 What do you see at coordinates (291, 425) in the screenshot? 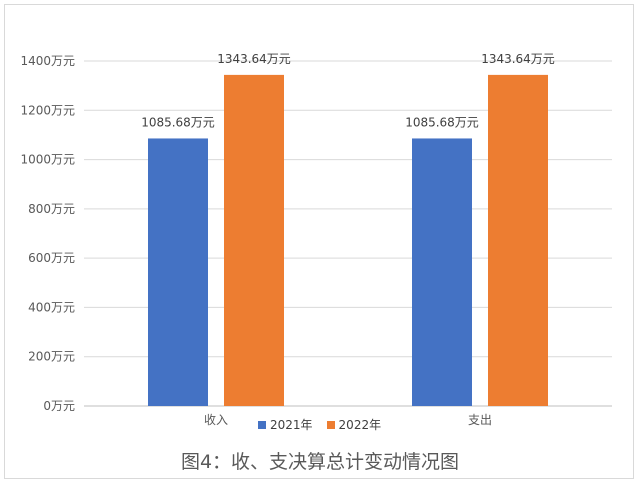
I see `legend-label-2021: 2021年` at bounding box center [291, 425].